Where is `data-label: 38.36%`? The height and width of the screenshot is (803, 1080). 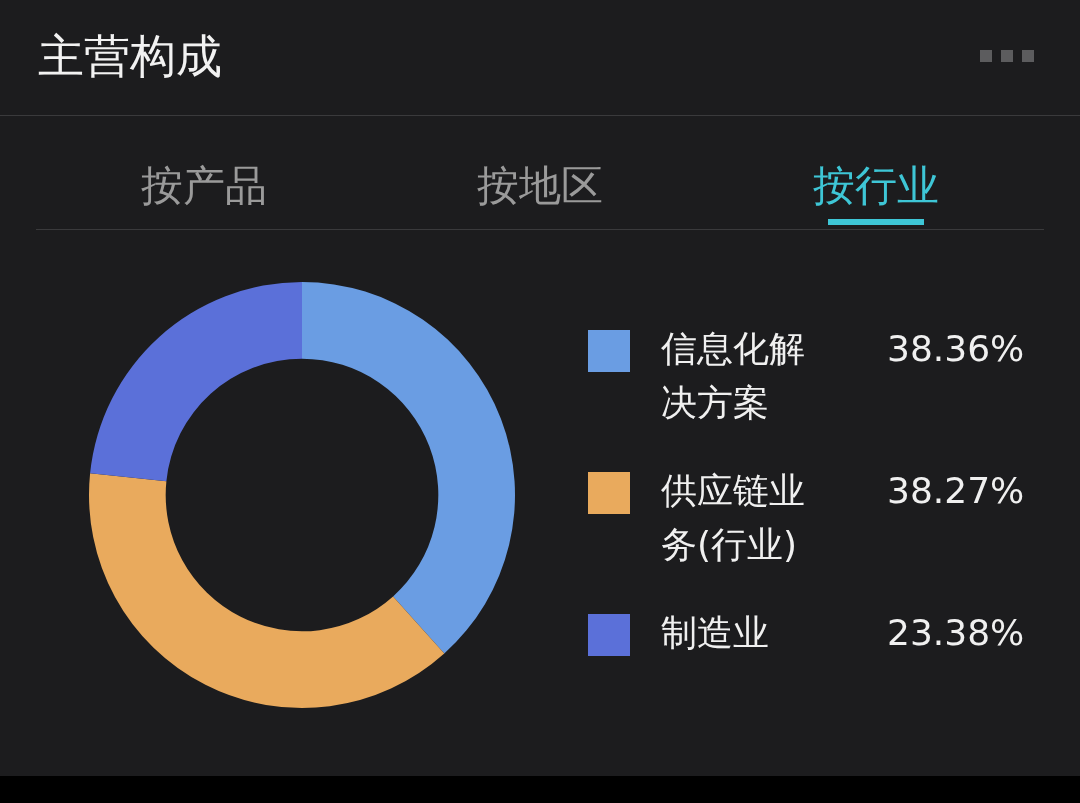
data-label: 38.36% is located at coordinates (956, 349).